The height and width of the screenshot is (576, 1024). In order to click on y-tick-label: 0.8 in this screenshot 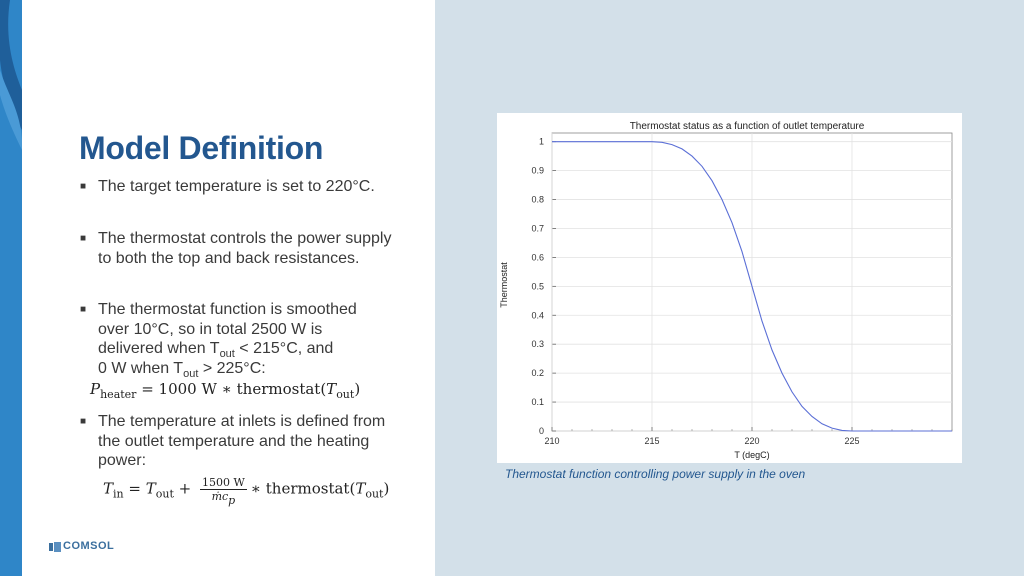, I will do `click(537, 200)`.